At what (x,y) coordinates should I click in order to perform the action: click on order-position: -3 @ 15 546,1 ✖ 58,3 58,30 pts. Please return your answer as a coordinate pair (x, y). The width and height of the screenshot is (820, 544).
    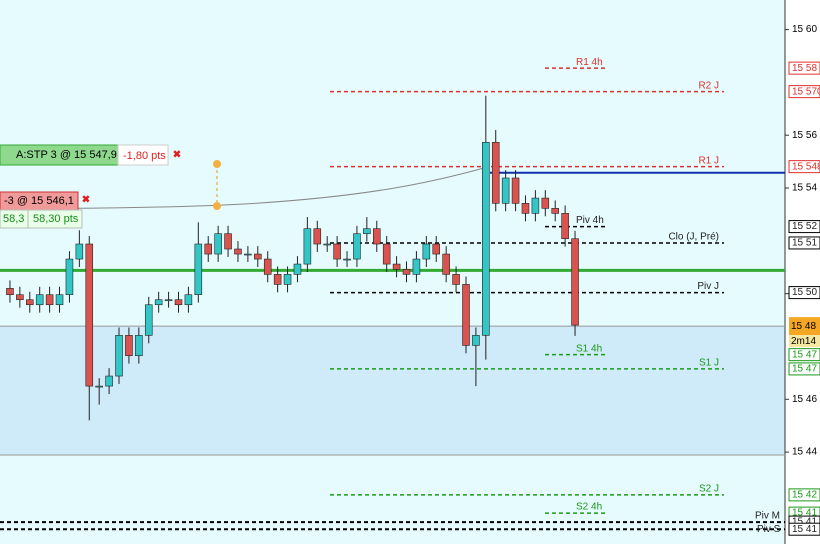
    Looking at the image, I should click on (45, 210).